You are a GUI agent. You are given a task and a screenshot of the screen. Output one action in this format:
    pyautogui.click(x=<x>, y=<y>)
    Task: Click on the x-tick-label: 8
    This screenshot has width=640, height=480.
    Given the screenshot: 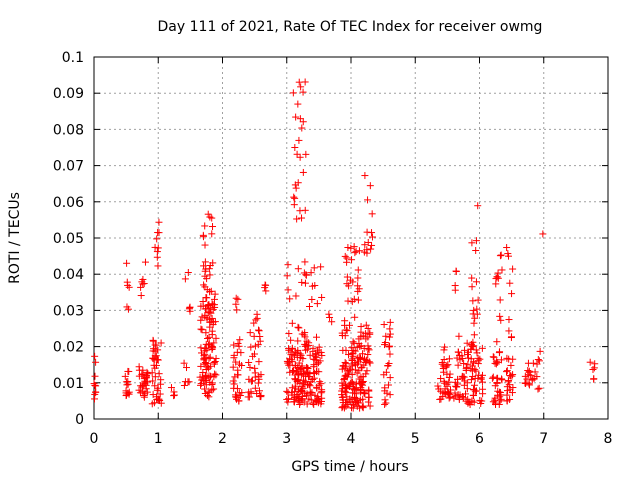 What is the action you would take?
    pyautogui.click(x=608, y=439)
    